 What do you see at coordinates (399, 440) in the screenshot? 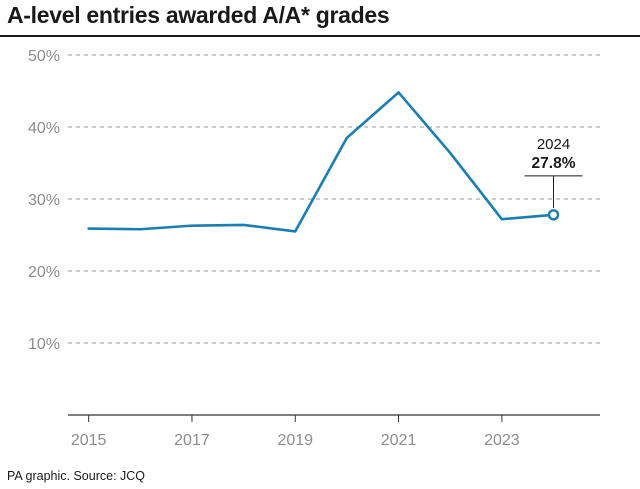
I see `x-tick-label-4: 2021` at bounding box center [399, 440].